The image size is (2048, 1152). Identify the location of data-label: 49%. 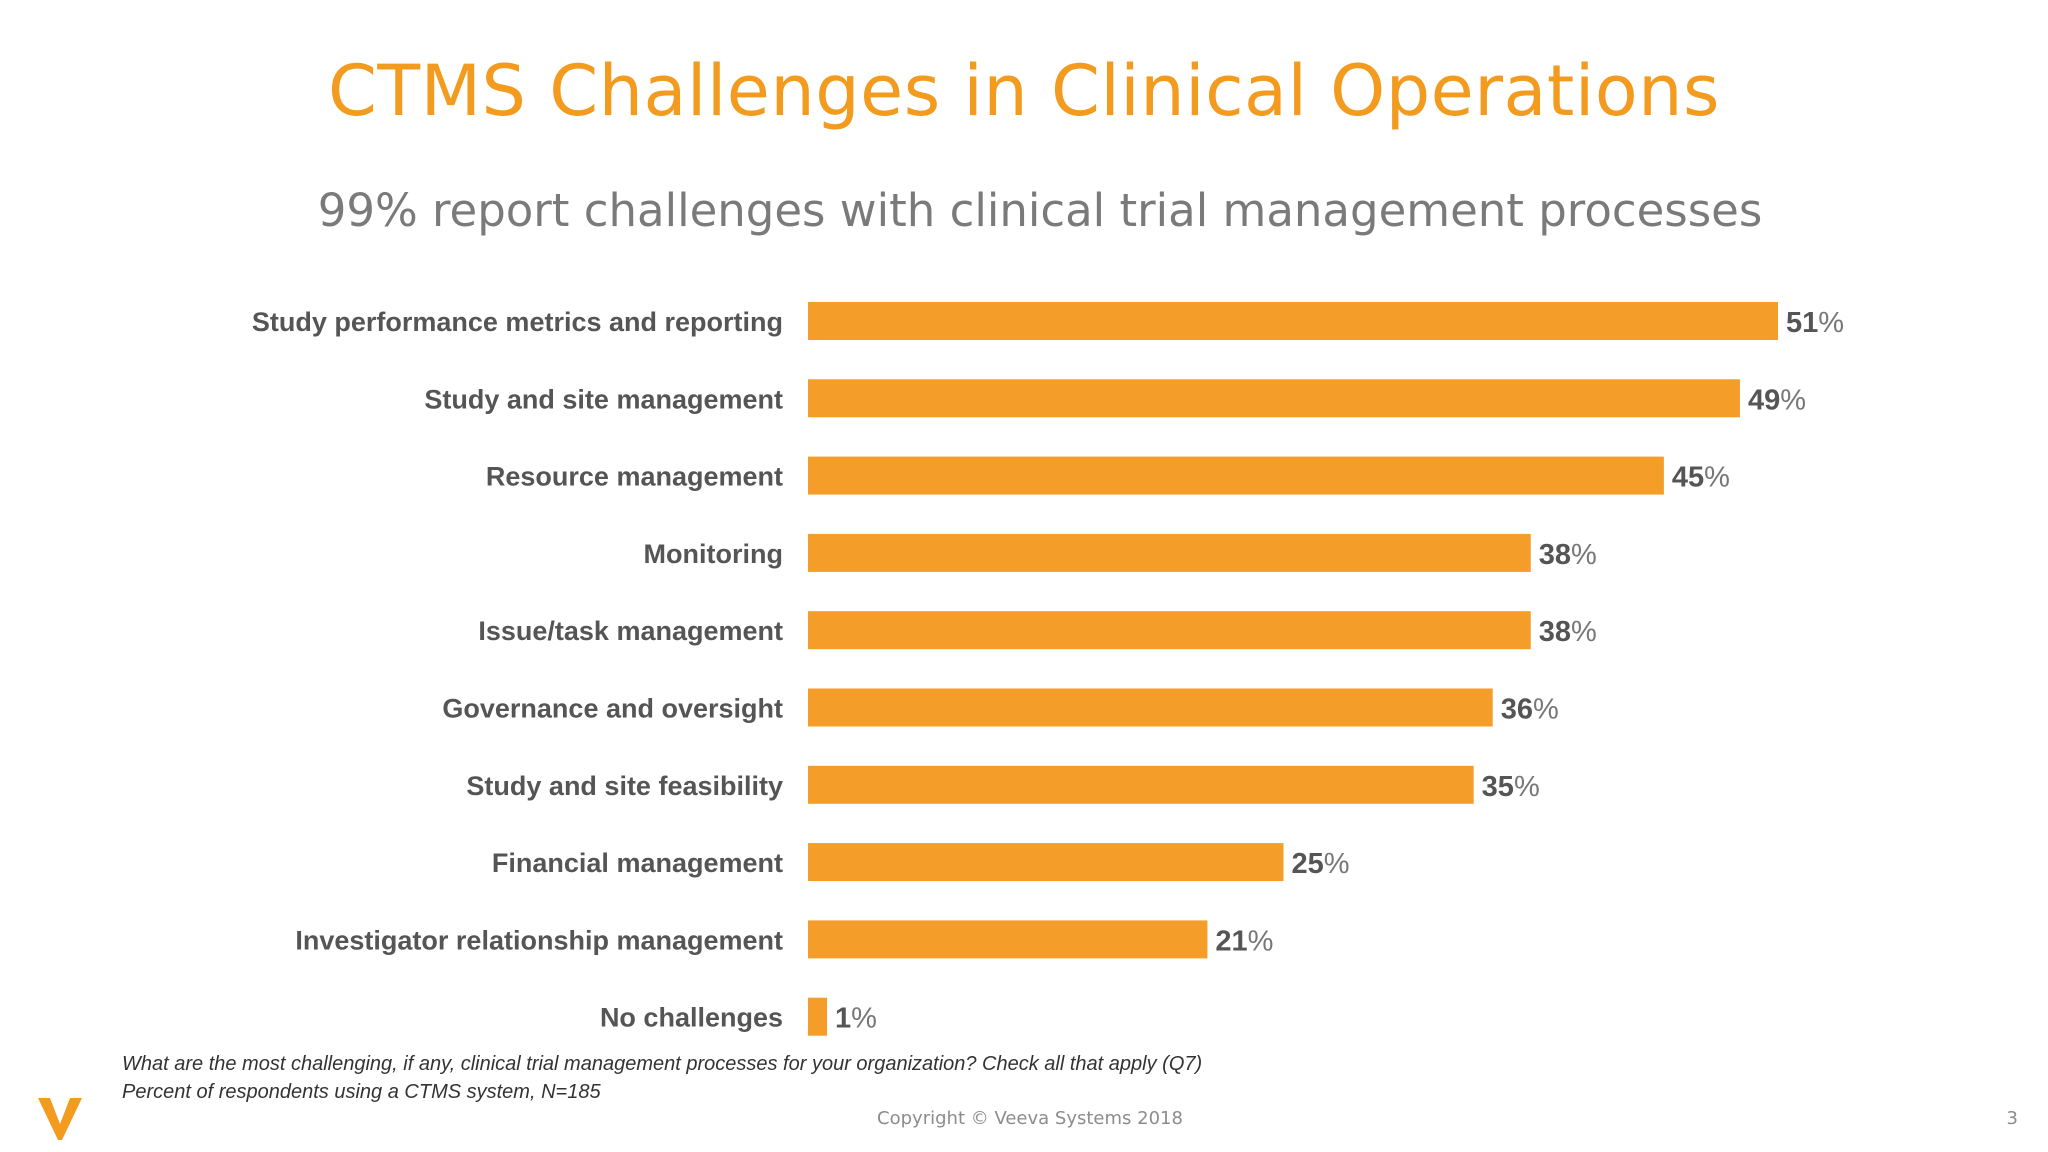
(1777, 400).